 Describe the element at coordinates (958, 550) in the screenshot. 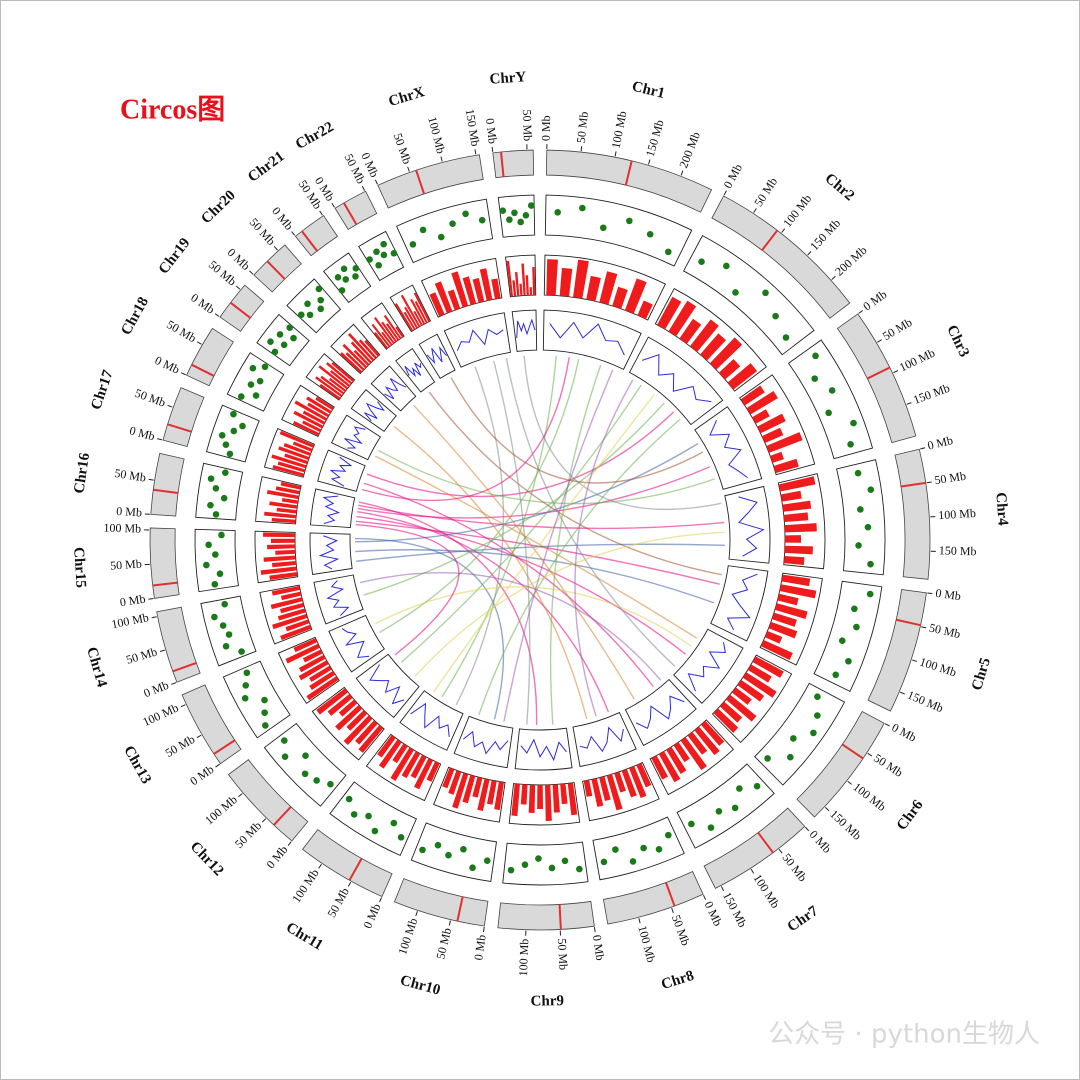

I see `tick-label: 150 Mb` at that location.